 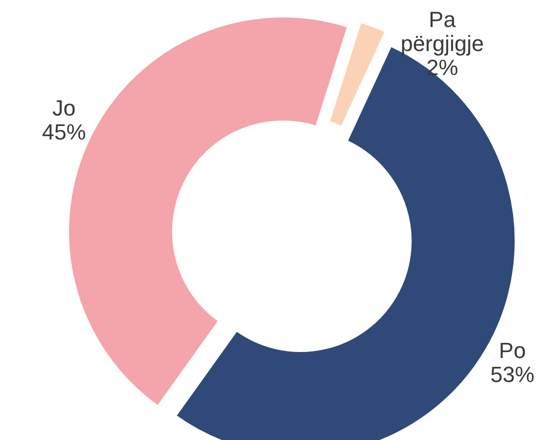 I want to click on slice-label: Pa përgjigje, so click(x=442, y=31).